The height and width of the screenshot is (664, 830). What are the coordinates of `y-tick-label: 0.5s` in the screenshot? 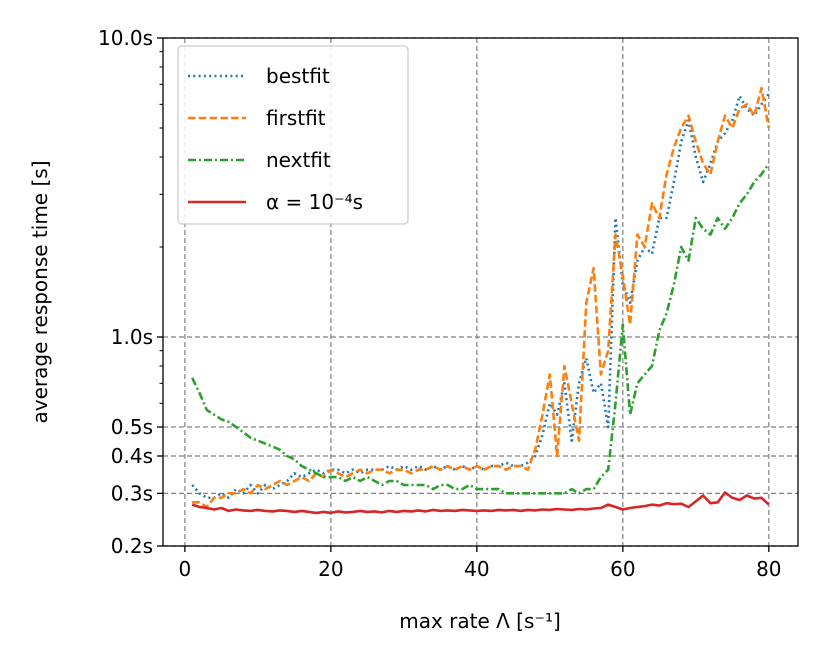 It's located at (132, 427).